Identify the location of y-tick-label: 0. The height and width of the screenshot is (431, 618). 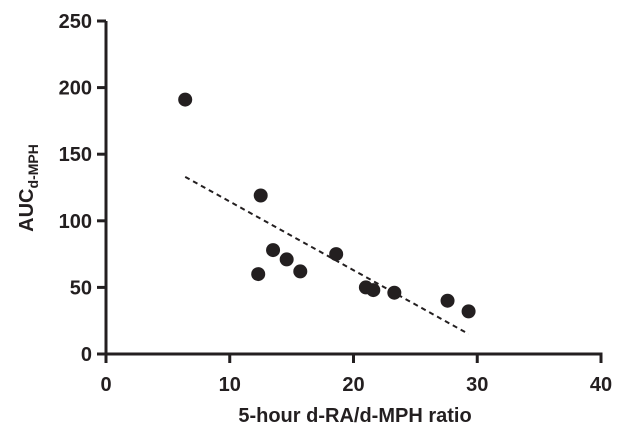
(86, 355).